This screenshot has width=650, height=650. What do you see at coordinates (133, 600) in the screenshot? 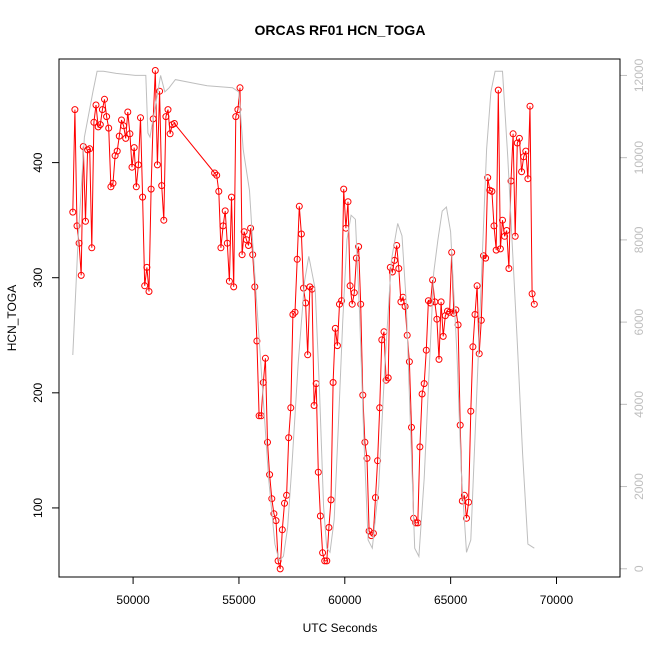
I see `x-tick-label: 50000` at bounding box center [133, 600].